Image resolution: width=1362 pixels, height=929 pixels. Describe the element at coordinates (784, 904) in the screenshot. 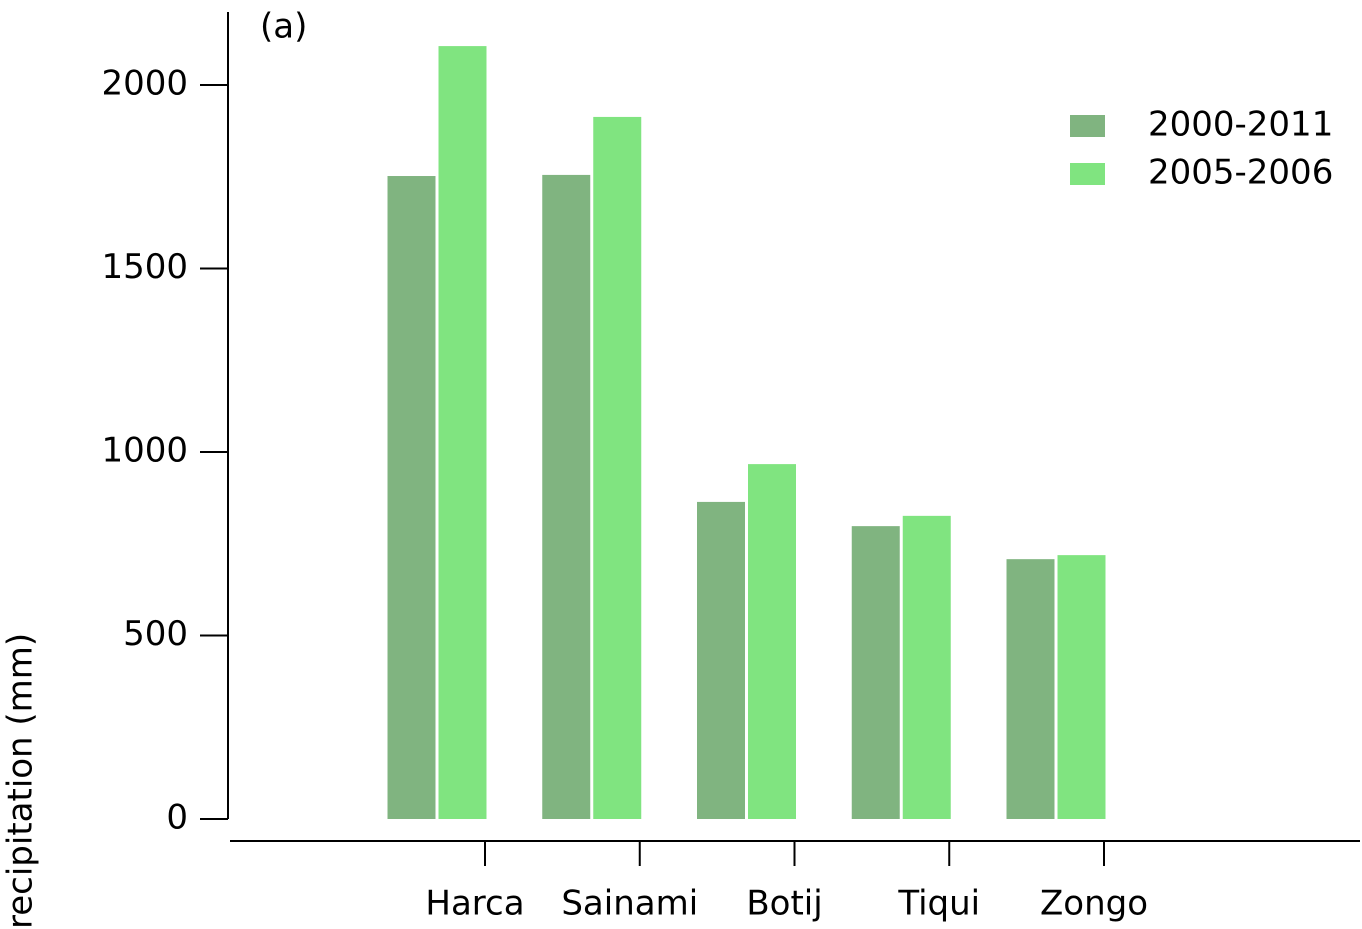

I see `x-tick-label: Botij` at that location.